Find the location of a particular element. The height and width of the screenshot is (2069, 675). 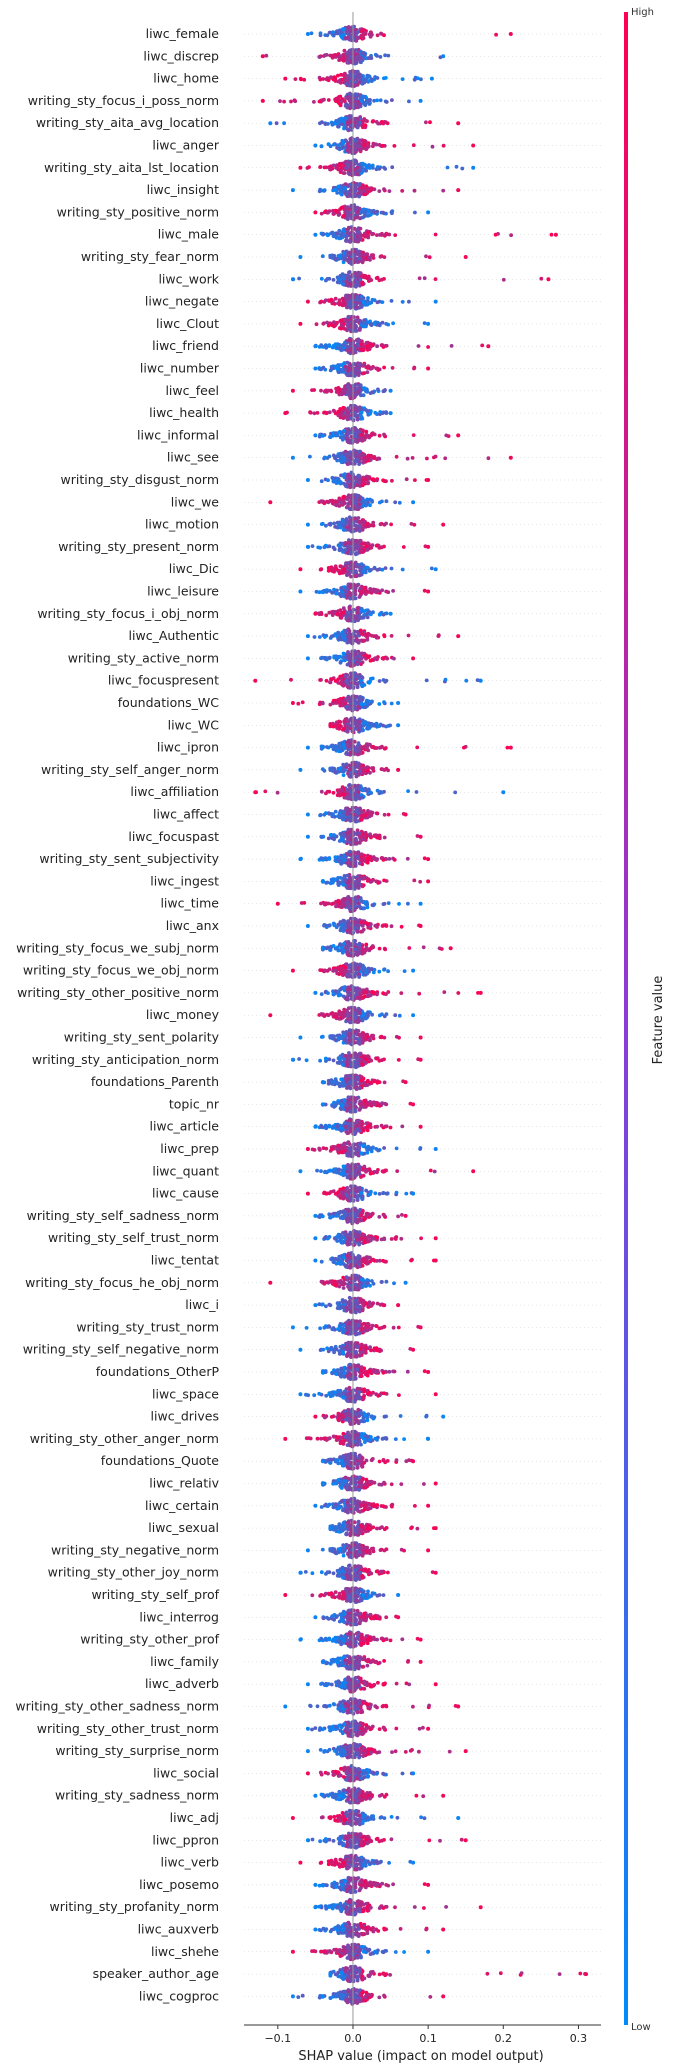

feature-label: liwc_focuspast is located at coordinates (173, 836).